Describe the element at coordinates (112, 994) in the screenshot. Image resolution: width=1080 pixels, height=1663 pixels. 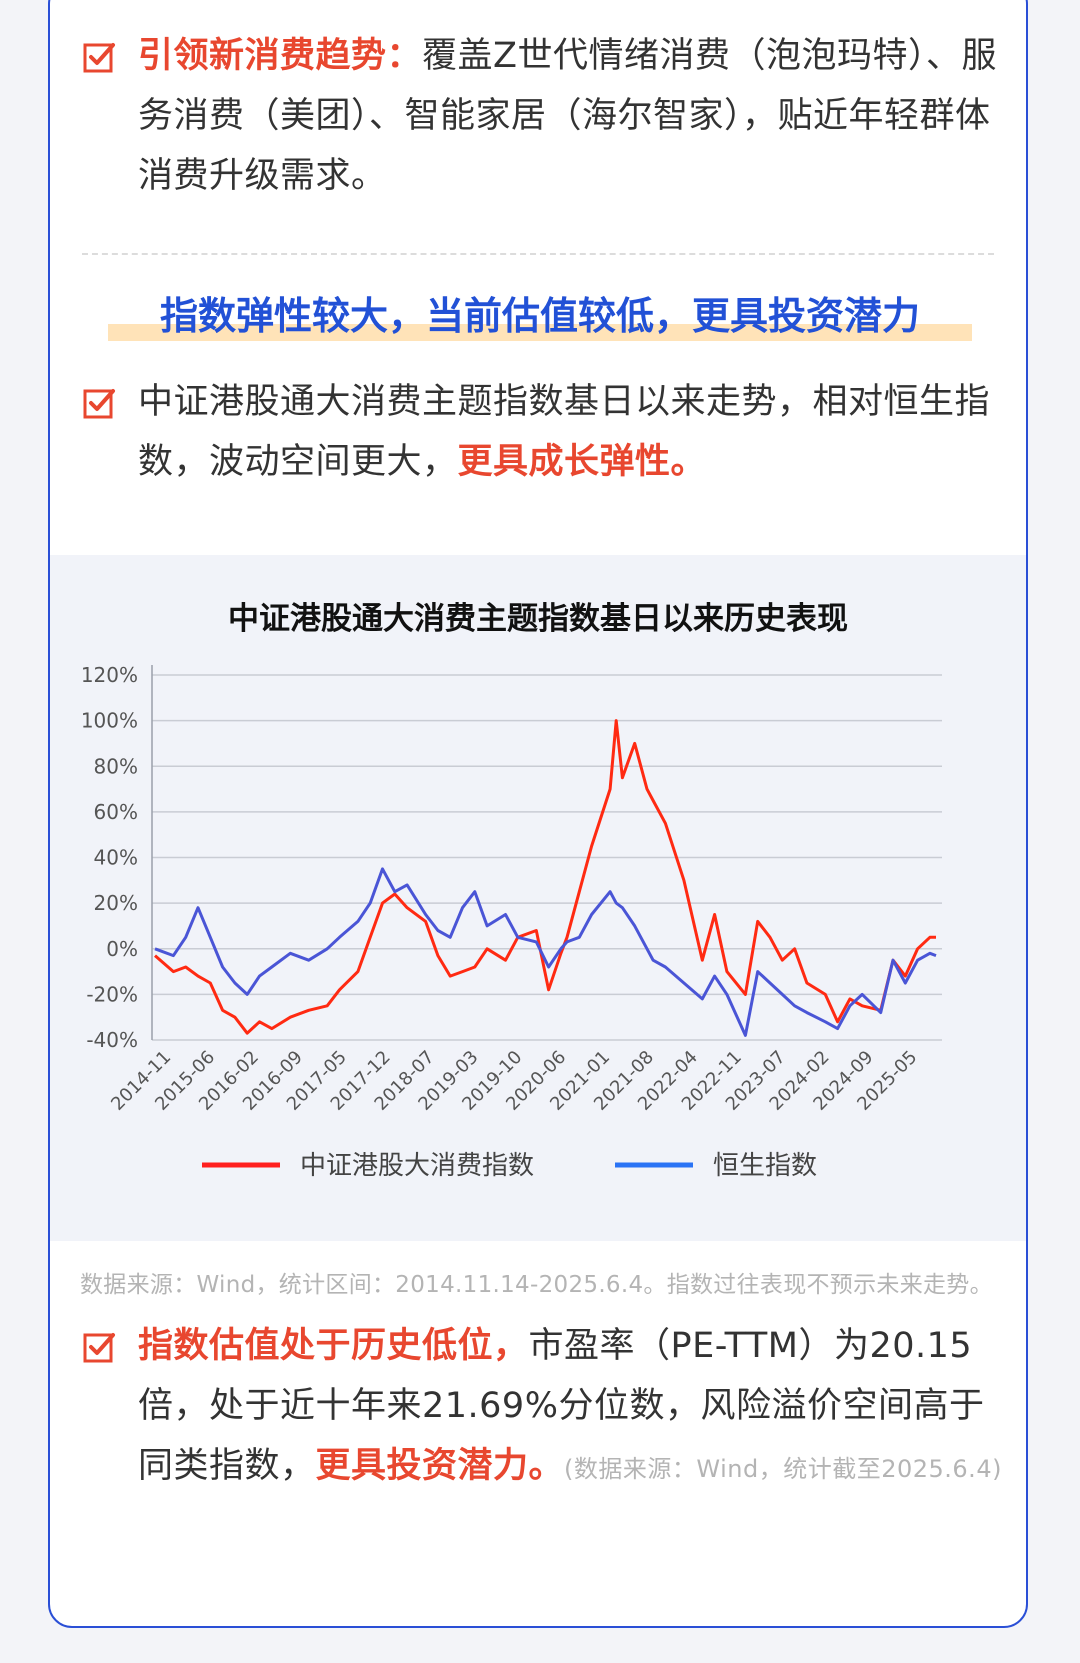
I see `y-tick-label: -20%` at that location.